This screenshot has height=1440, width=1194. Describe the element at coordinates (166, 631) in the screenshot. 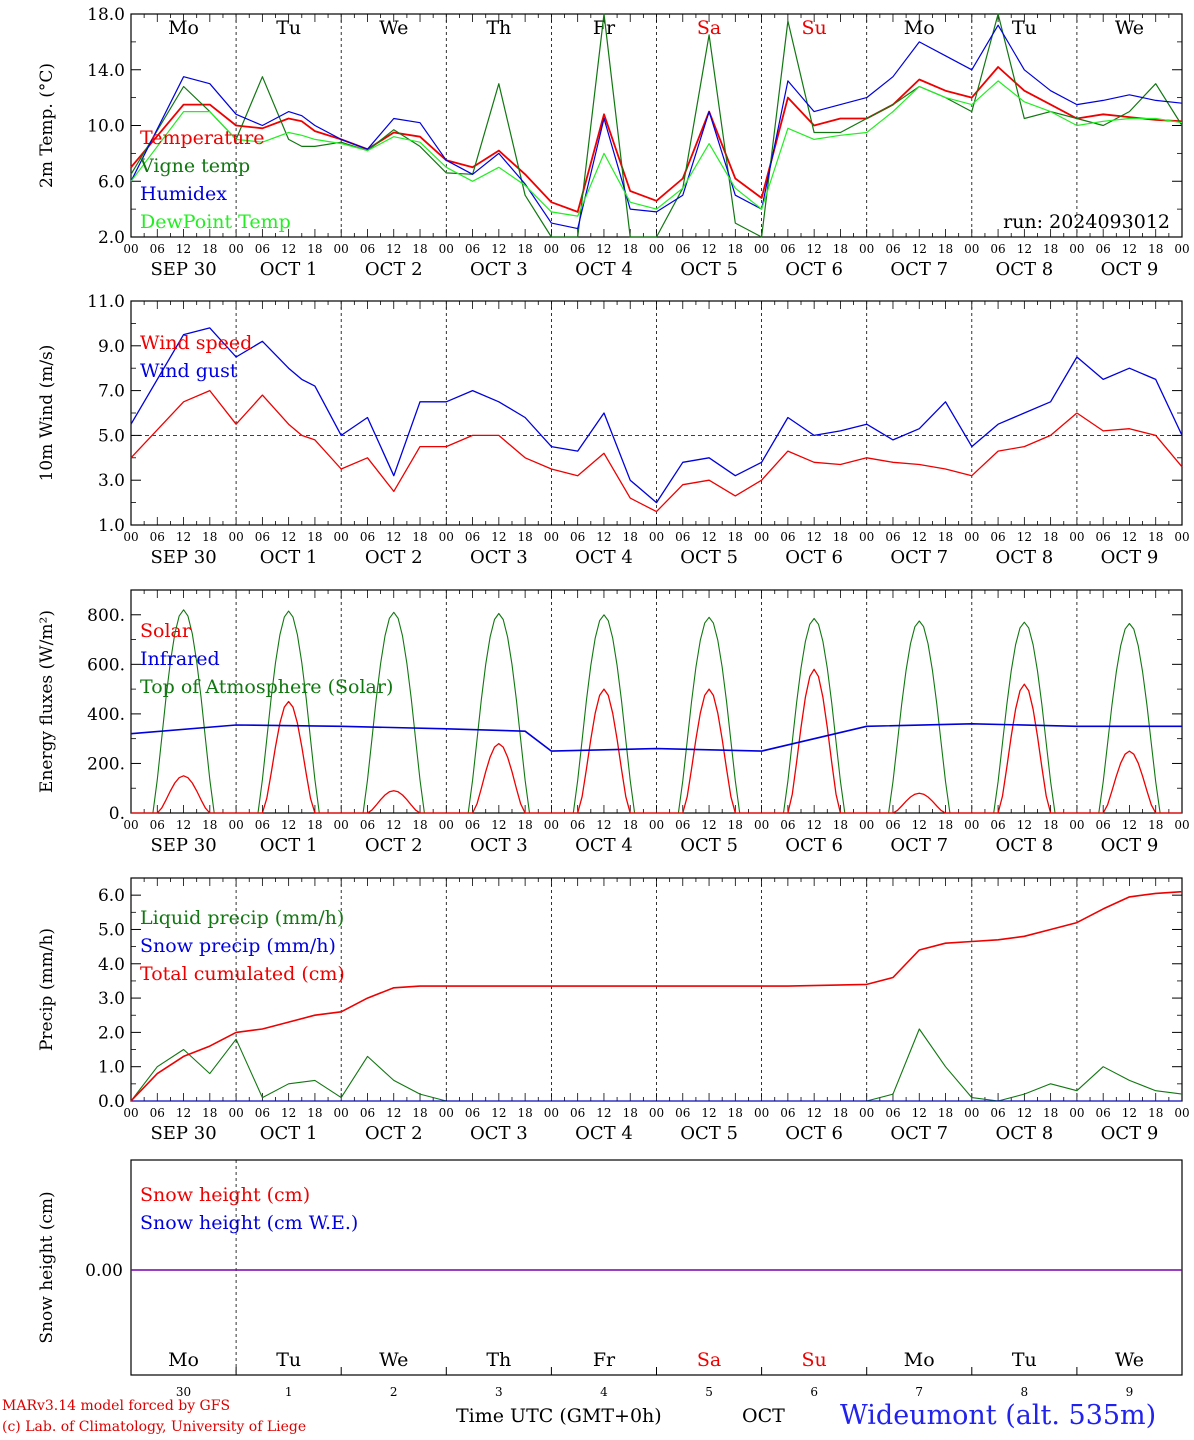

I see `legend-entry: Solar` at that location.